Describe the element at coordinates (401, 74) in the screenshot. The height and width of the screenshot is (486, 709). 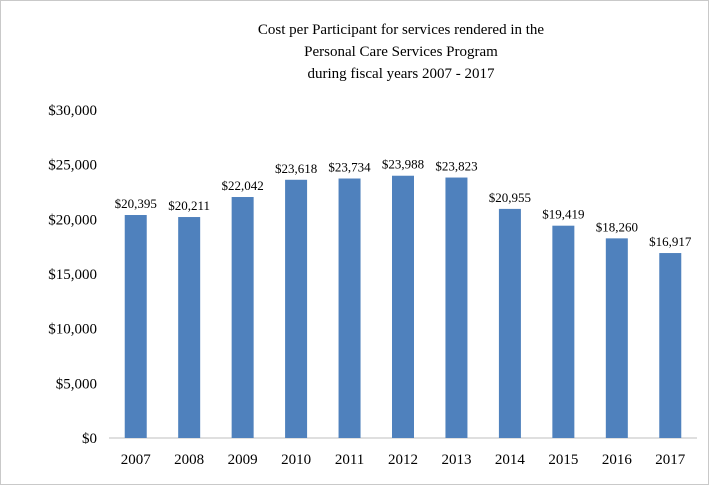
I see `chart-title-line-3: during fiscal years 2007 - 2017` at that location.